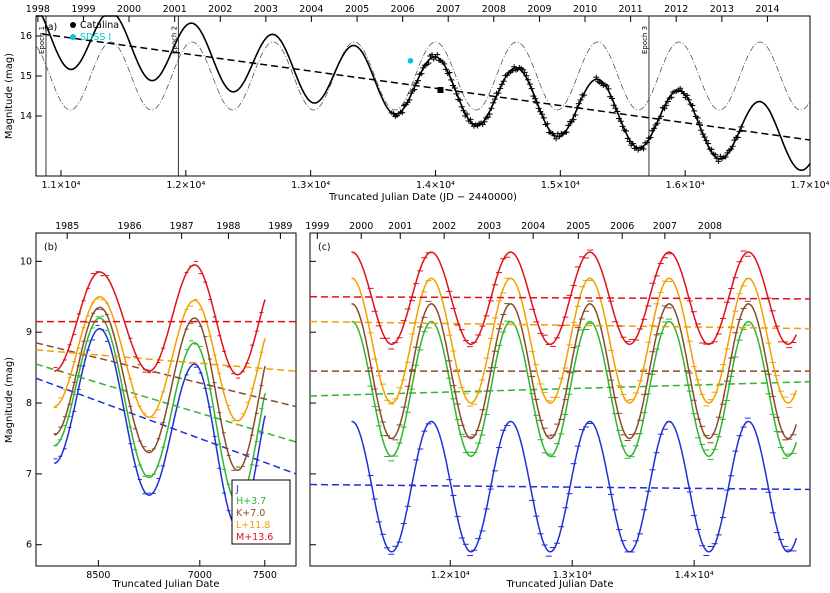  What do you see at coordinates (403, 9) in the screenshot?
I see `a-year-label: 2006` at bounding box center [403, 9].